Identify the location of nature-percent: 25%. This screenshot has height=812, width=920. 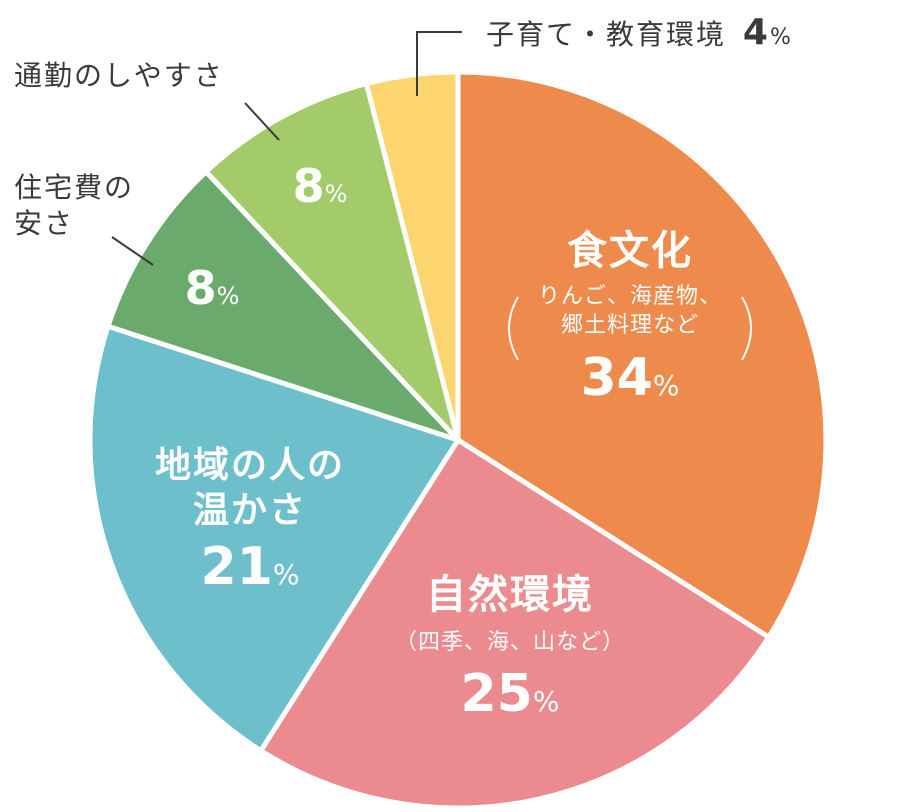
(510, 694).